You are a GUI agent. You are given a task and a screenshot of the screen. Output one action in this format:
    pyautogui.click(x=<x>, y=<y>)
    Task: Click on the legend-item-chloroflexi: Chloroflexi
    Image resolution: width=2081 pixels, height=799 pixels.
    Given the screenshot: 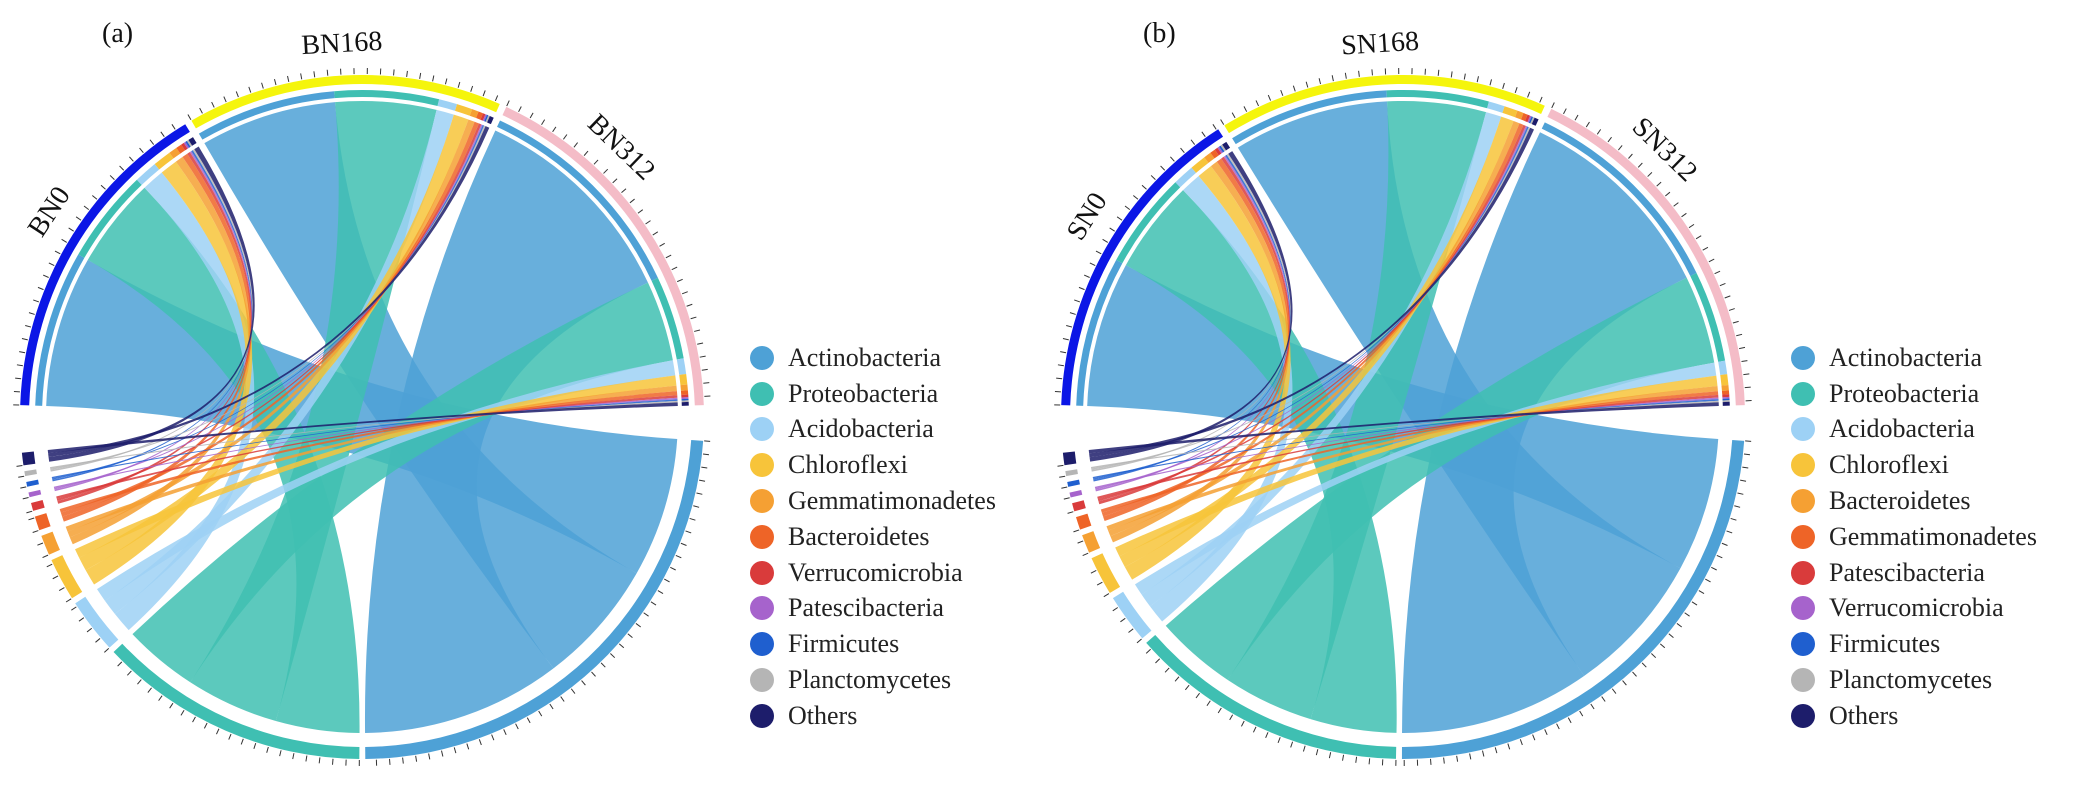 What is the action you would take?
    pyautogui.click(x=873, y=465)
    